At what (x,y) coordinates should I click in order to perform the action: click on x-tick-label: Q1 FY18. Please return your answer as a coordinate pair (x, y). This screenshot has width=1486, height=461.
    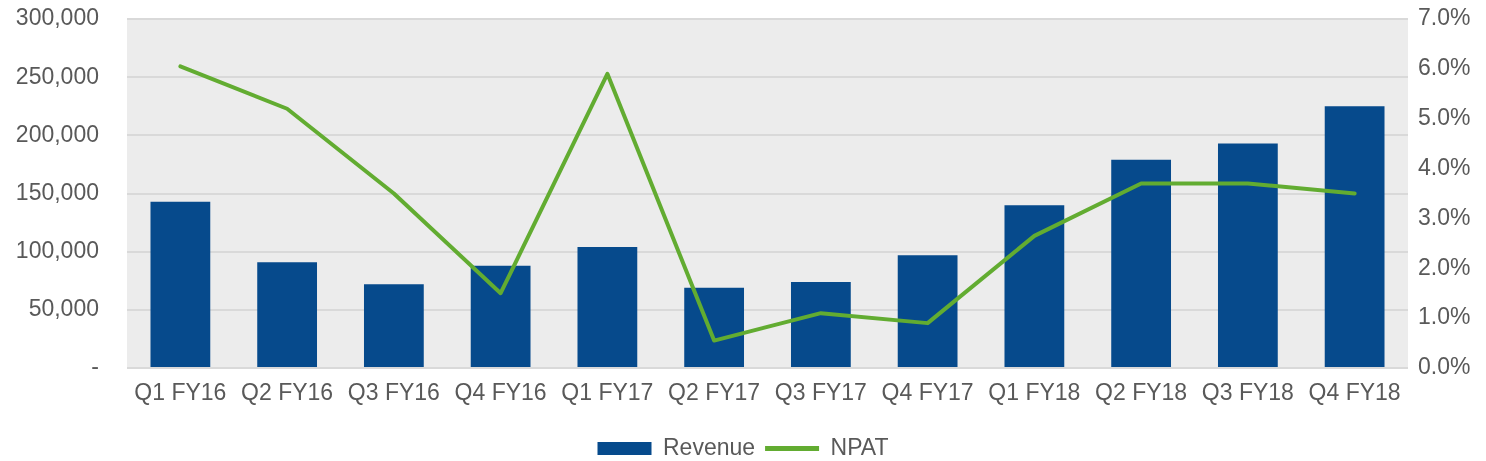
    Looking at the image, I should click on (1034, 392).